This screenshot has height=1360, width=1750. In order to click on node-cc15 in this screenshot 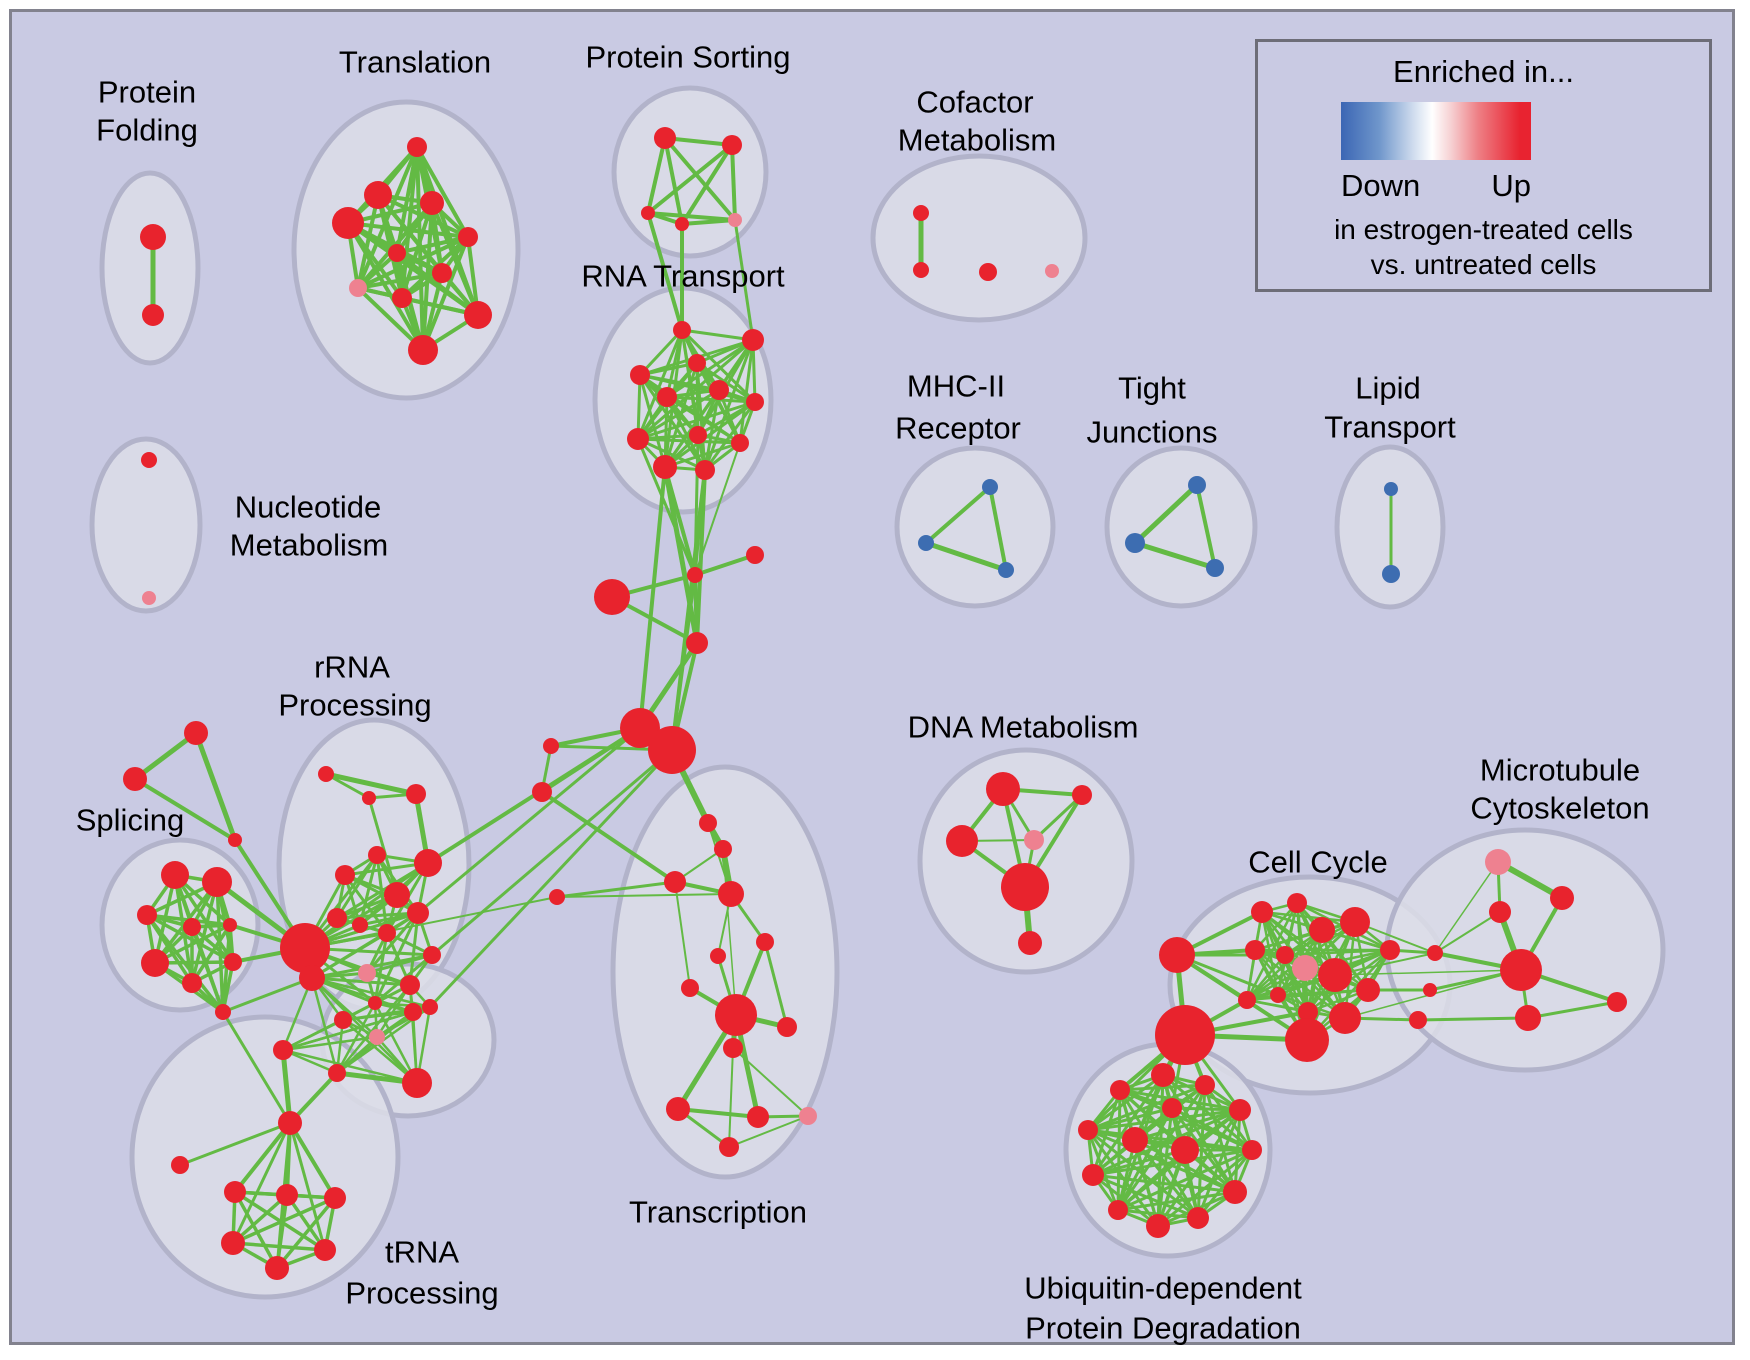, I will do `click(1307, 1040)`.